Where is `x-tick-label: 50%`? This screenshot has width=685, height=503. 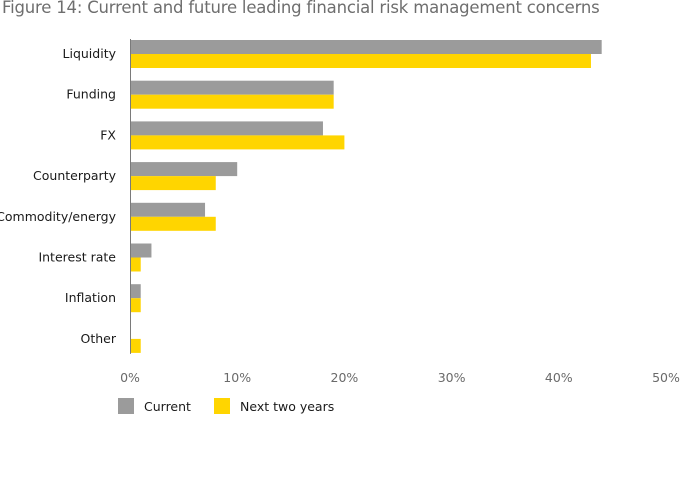
x-tick-label: 50% is located at coordinates (666, 377).